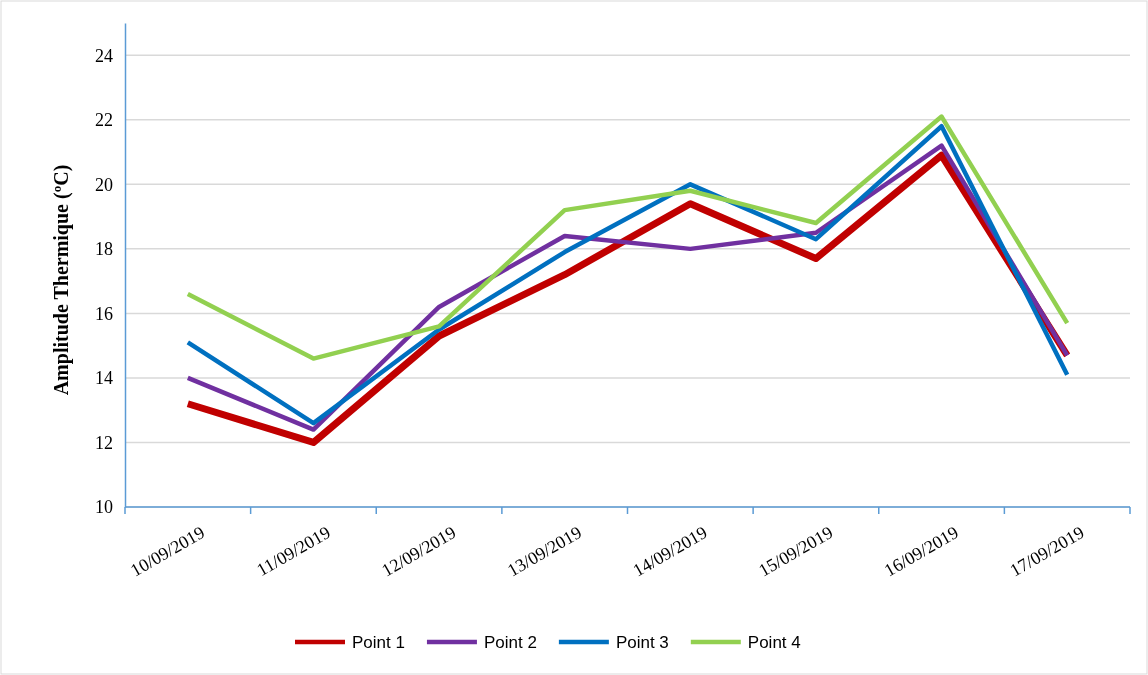 The height and width of the screenshot is (675, 1148). Describe the element at coordinates (104, 120) in the screenshot. I see `y-tick-label: 22` at that location.